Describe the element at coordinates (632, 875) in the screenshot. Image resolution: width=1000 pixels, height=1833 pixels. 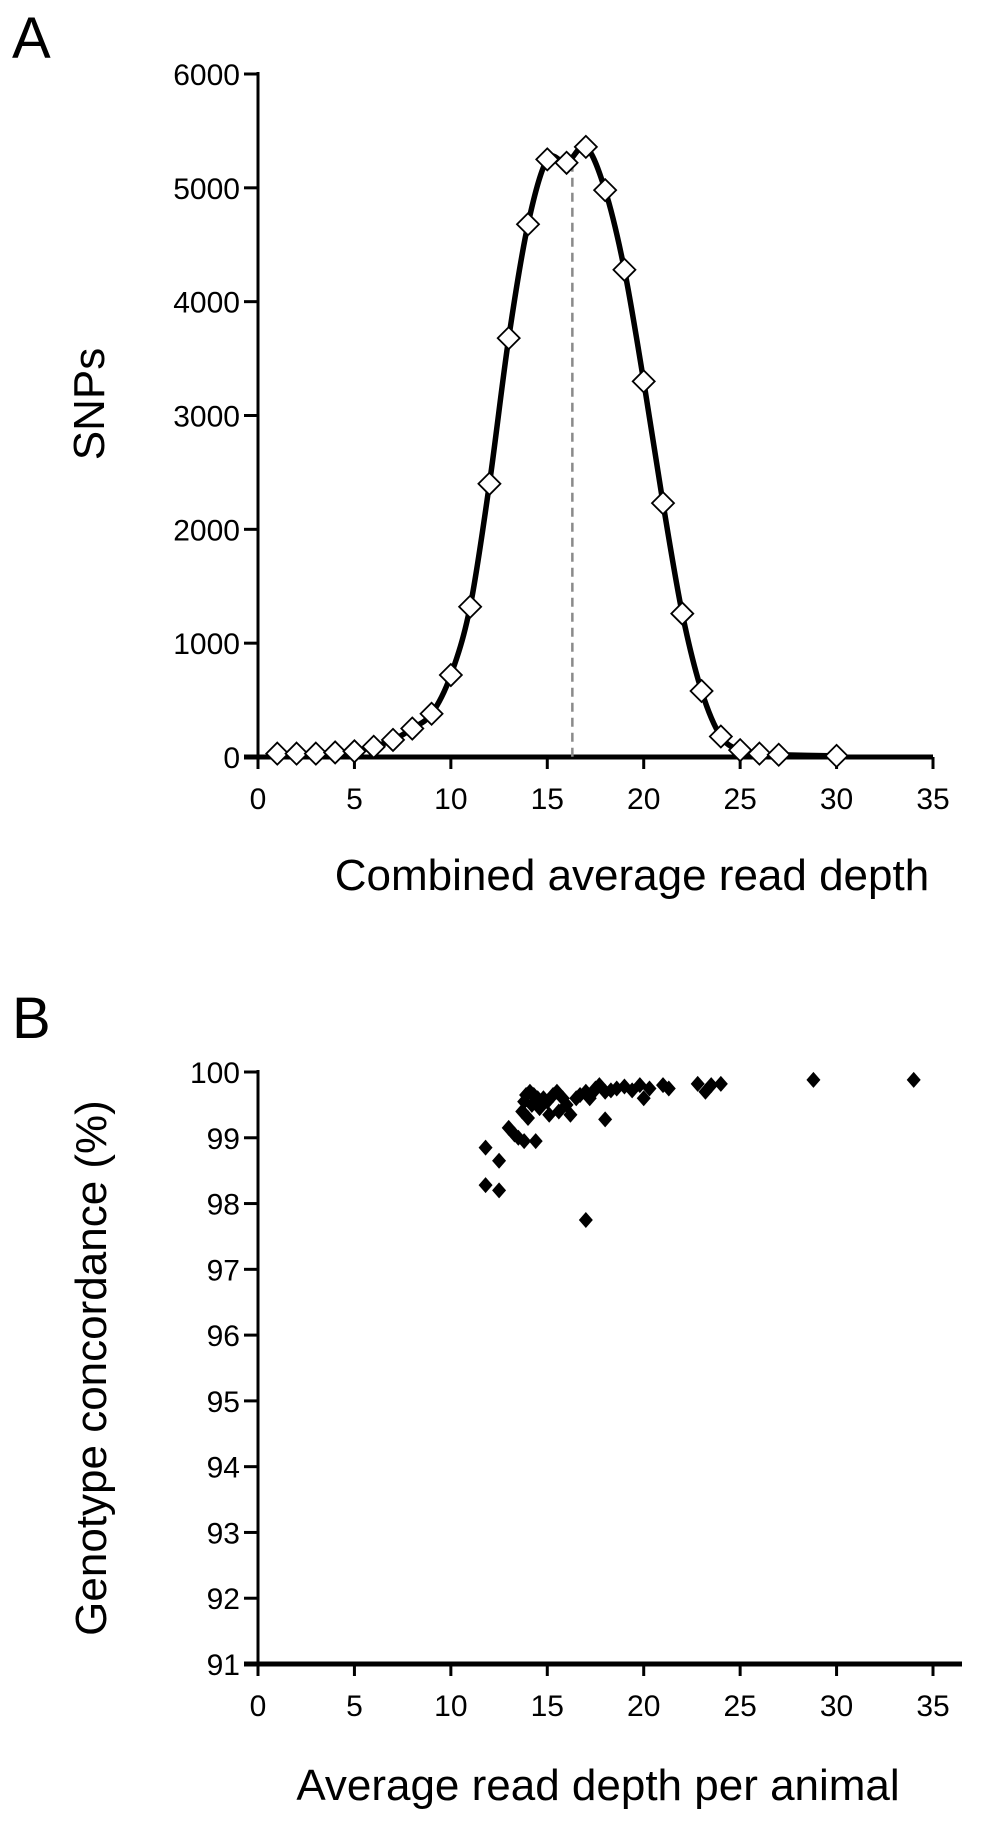
I see `x-axis-title: Combined average read depth` at that location.